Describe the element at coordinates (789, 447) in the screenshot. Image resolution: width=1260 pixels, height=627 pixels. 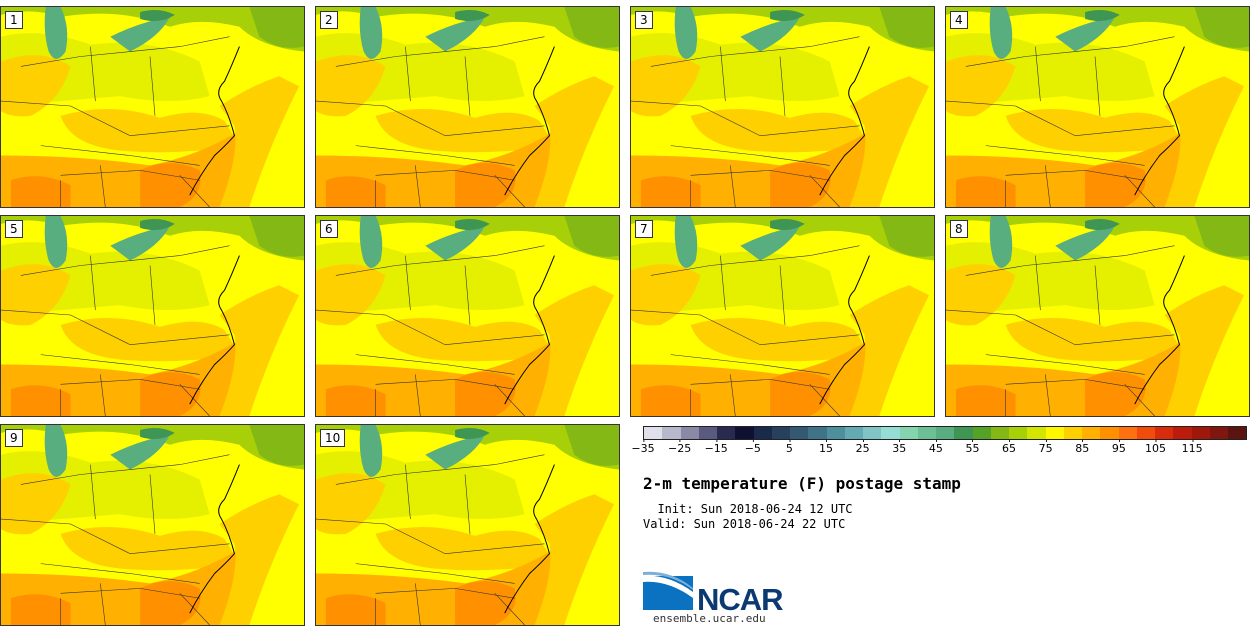
I see `colorbar-tick-label: 5` at that location.